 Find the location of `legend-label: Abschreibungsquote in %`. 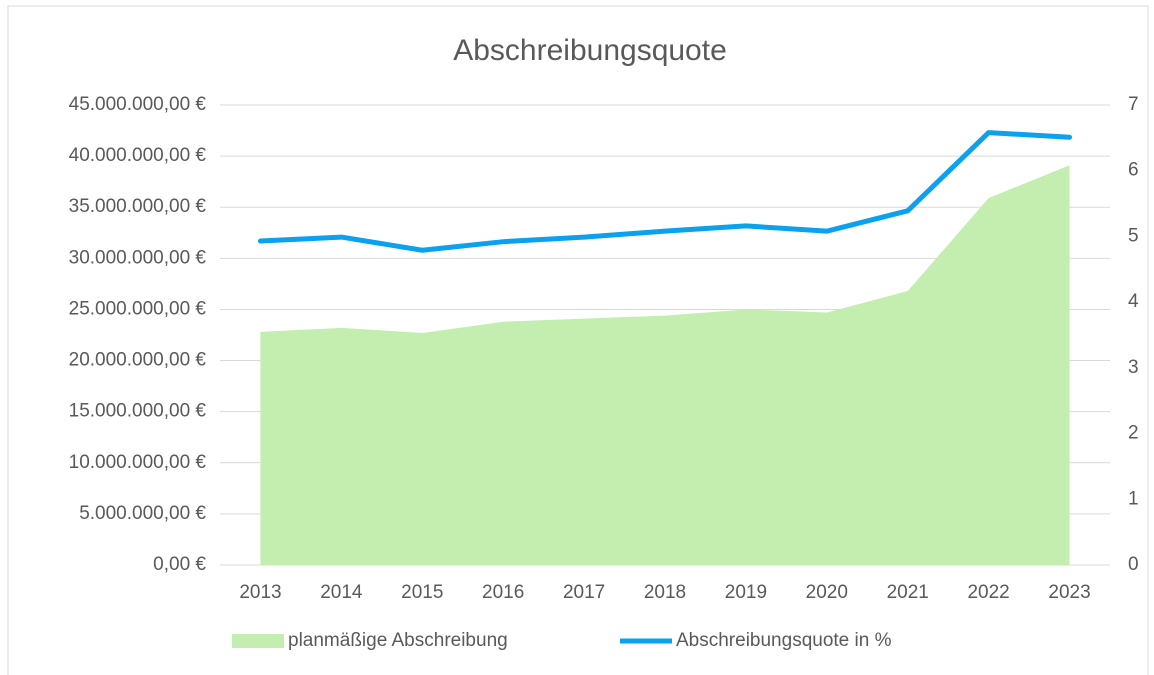

legend-label: Abschreibungsquote in % is located at coordinates (784, 640).